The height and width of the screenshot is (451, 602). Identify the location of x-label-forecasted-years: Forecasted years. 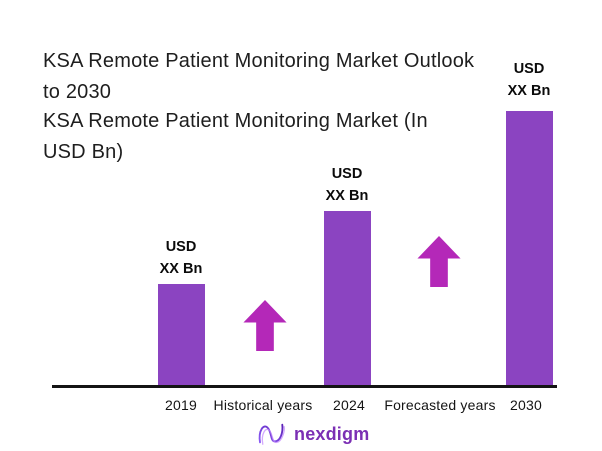
(440, 405).